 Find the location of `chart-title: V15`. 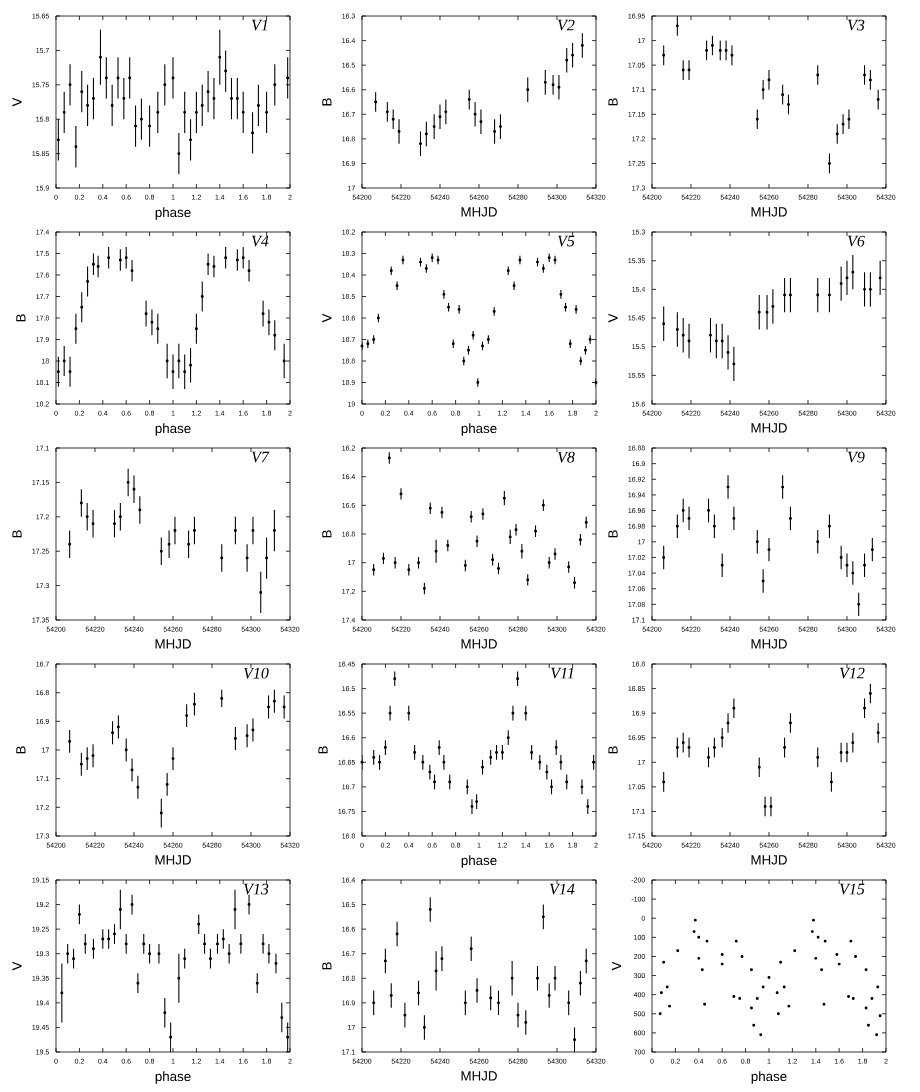

chart-title: V15 is located at coordinates (852, 889).